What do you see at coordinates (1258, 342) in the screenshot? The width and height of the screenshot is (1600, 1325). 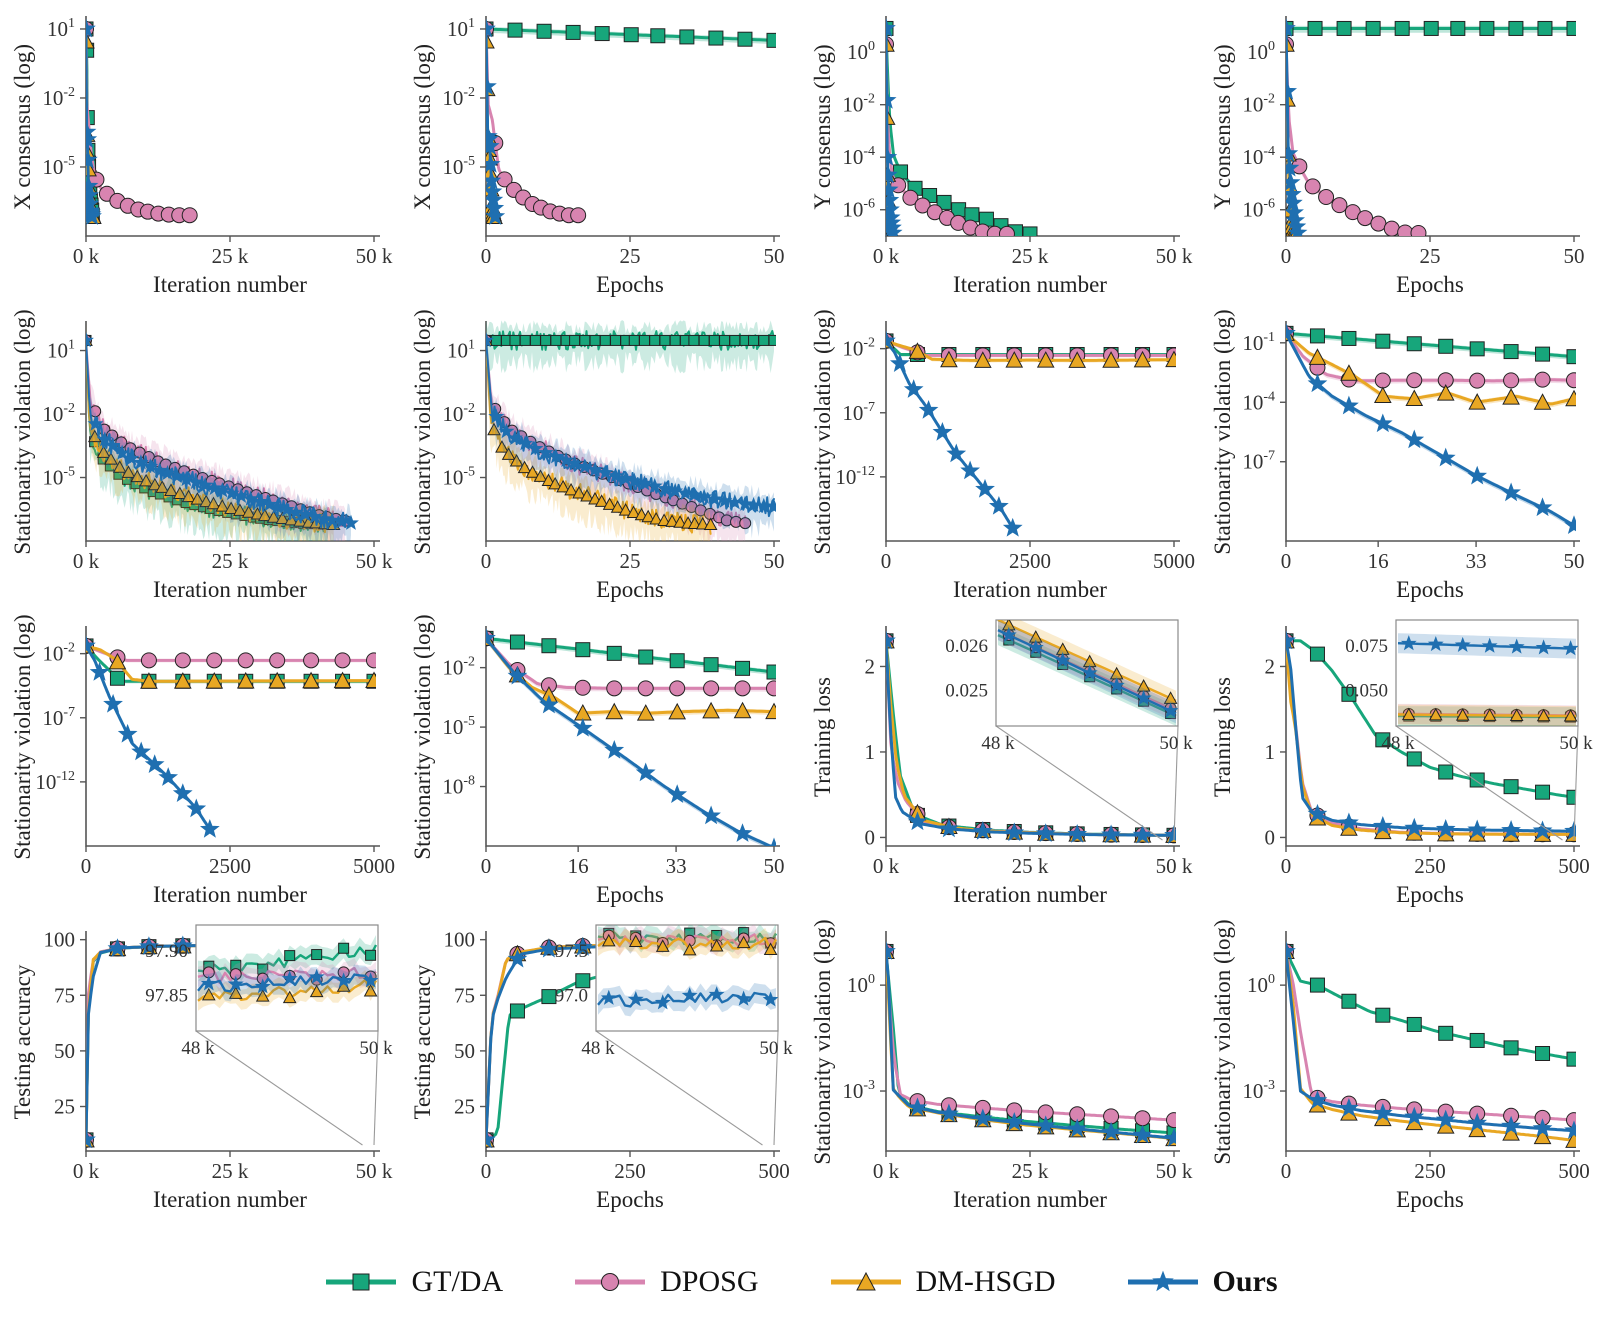 I see `y-tick-label: 10⁻¹` at bounding box center [1258, 342].